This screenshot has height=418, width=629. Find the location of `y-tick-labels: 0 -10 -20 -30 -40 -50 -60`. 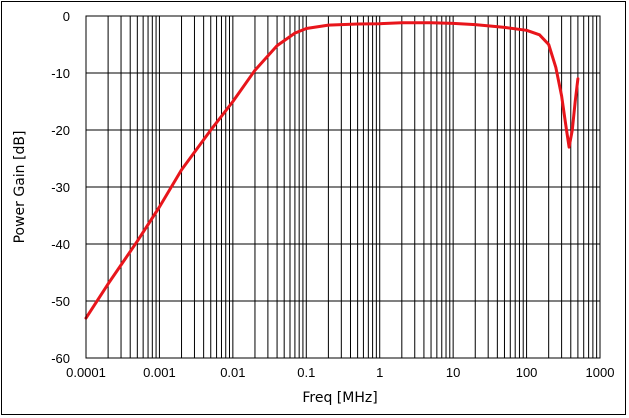

y-tick-labels: 0 -10 -20 -30 -40 -50 -60 is located at coordinates (60, 187).